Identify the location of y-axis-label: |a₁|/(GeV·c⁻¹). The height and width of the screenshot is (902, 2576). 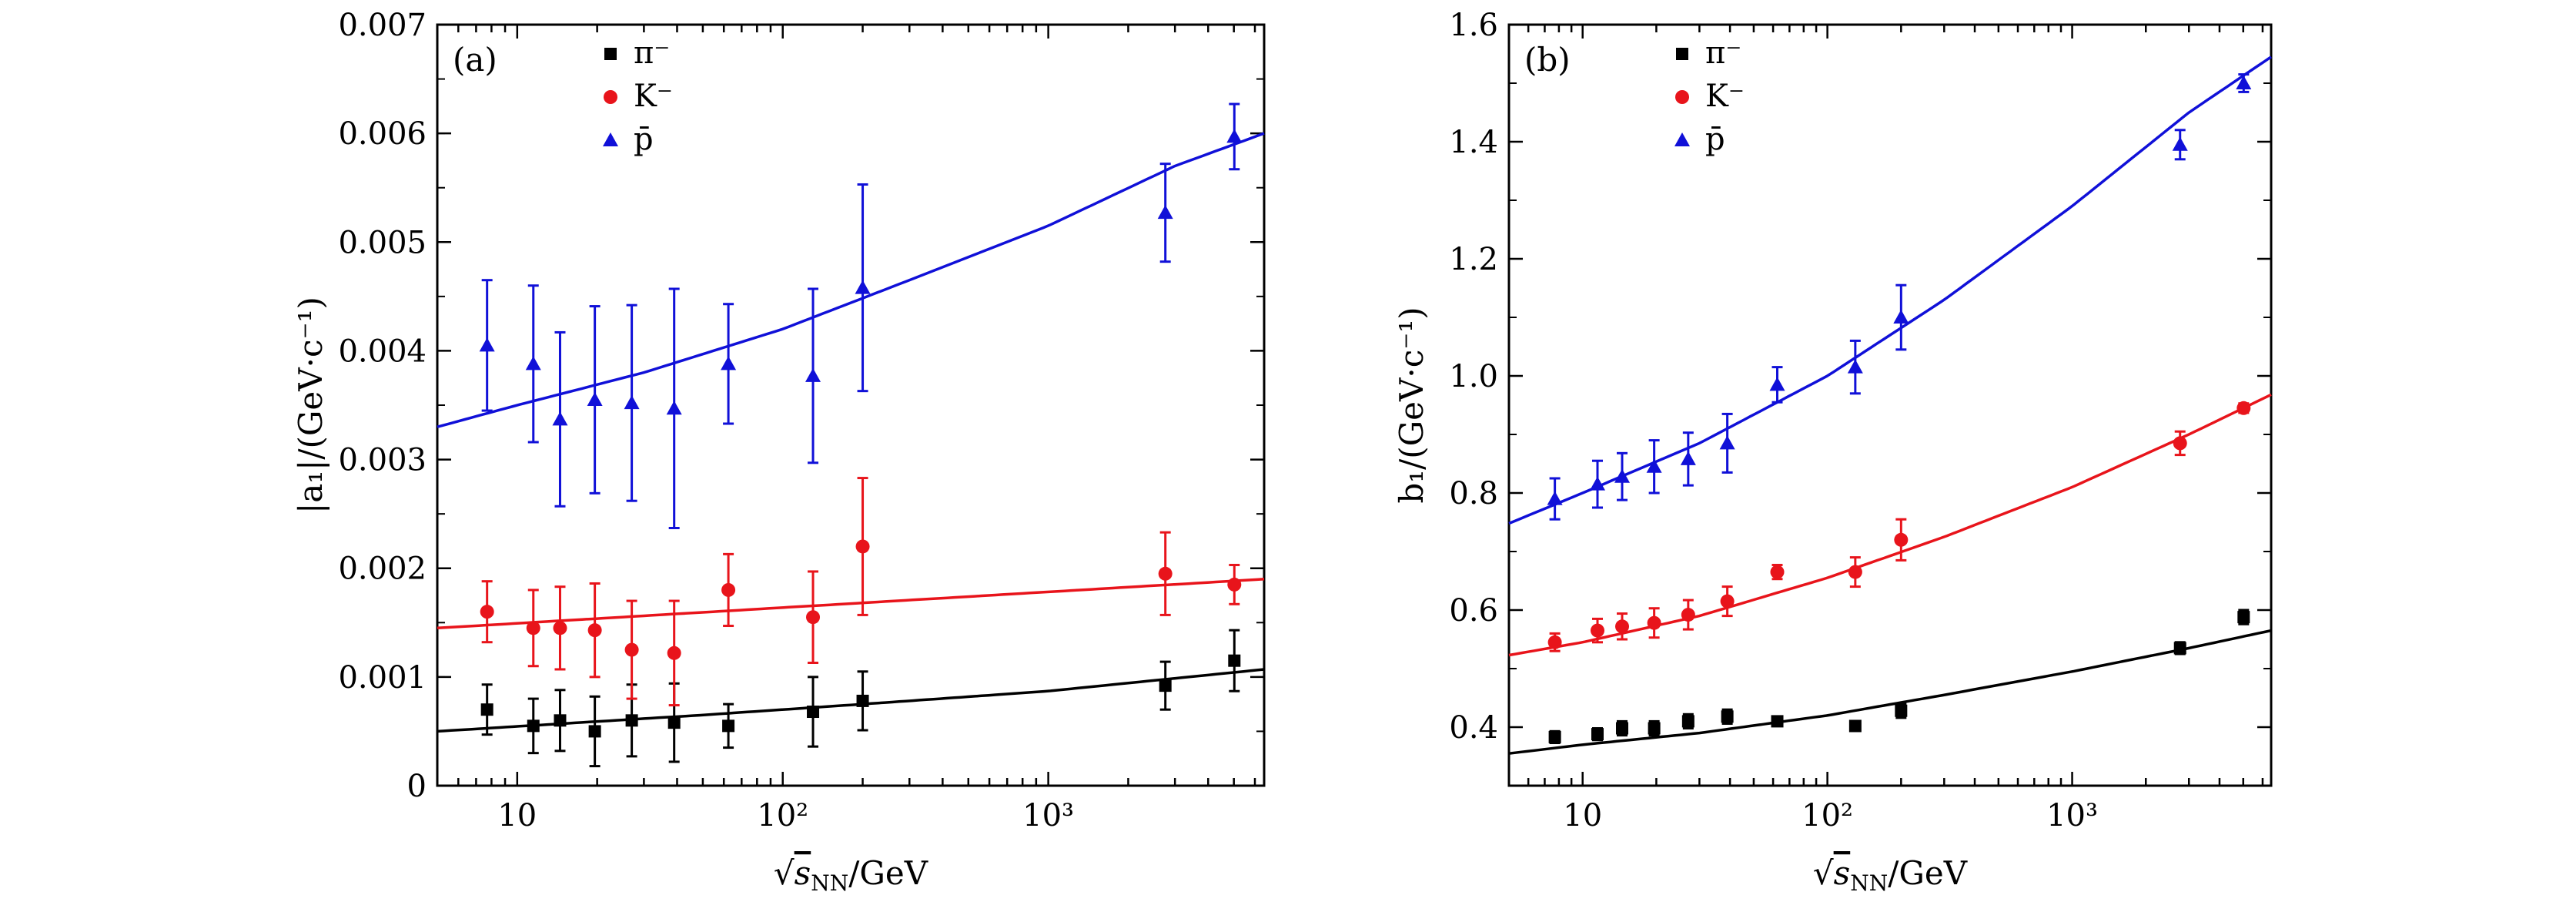
(311, 406).